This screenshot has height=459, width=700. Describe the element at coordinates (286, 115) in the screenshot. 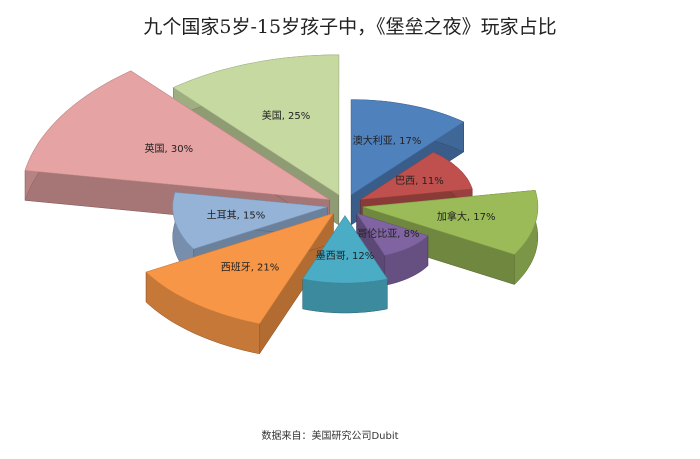

I see `data-label: 美国, 25%` at that location.